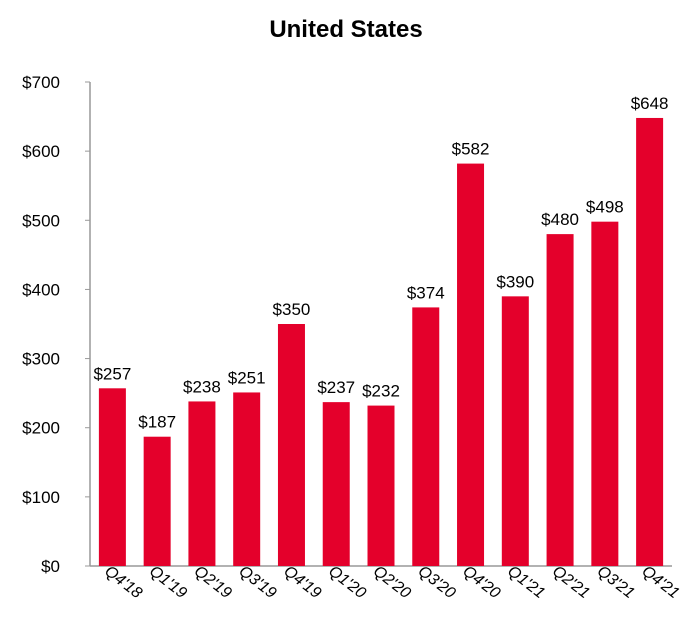  What do you see at coordinates (302, 582) in the screenshot?
I see `x-category-label: Q4'19` at bounding box center [302, 582].